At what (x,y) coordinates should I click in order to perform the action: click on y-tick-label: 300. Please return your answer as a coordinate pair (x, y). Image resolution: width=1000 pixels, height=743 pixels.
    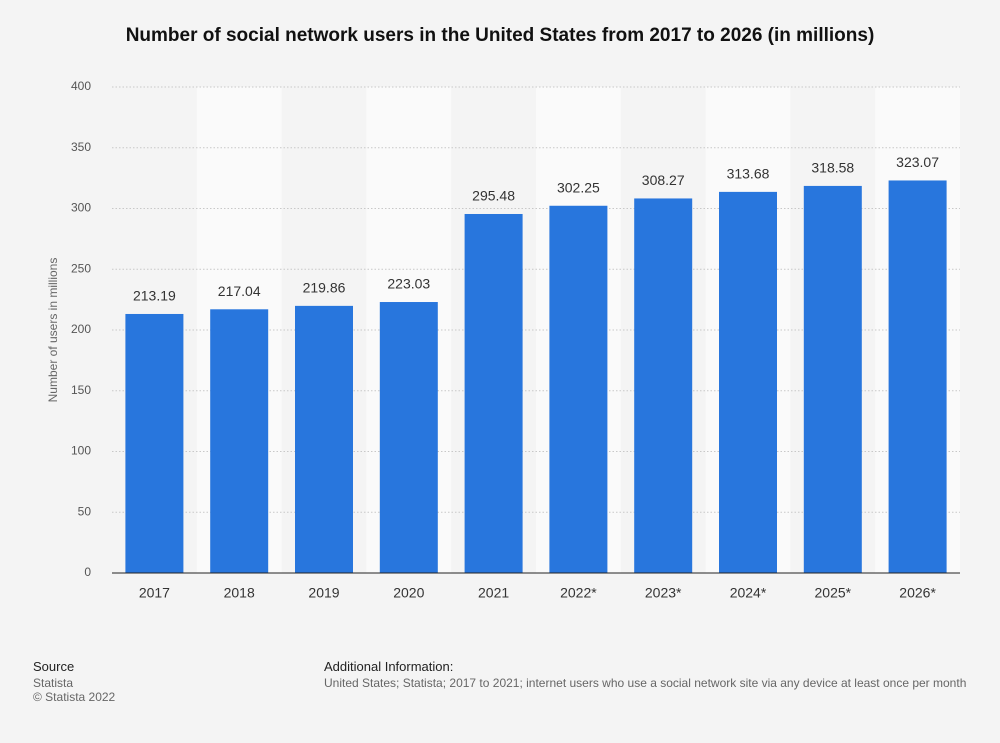
    Looking at the image, I should click on (81, 208).